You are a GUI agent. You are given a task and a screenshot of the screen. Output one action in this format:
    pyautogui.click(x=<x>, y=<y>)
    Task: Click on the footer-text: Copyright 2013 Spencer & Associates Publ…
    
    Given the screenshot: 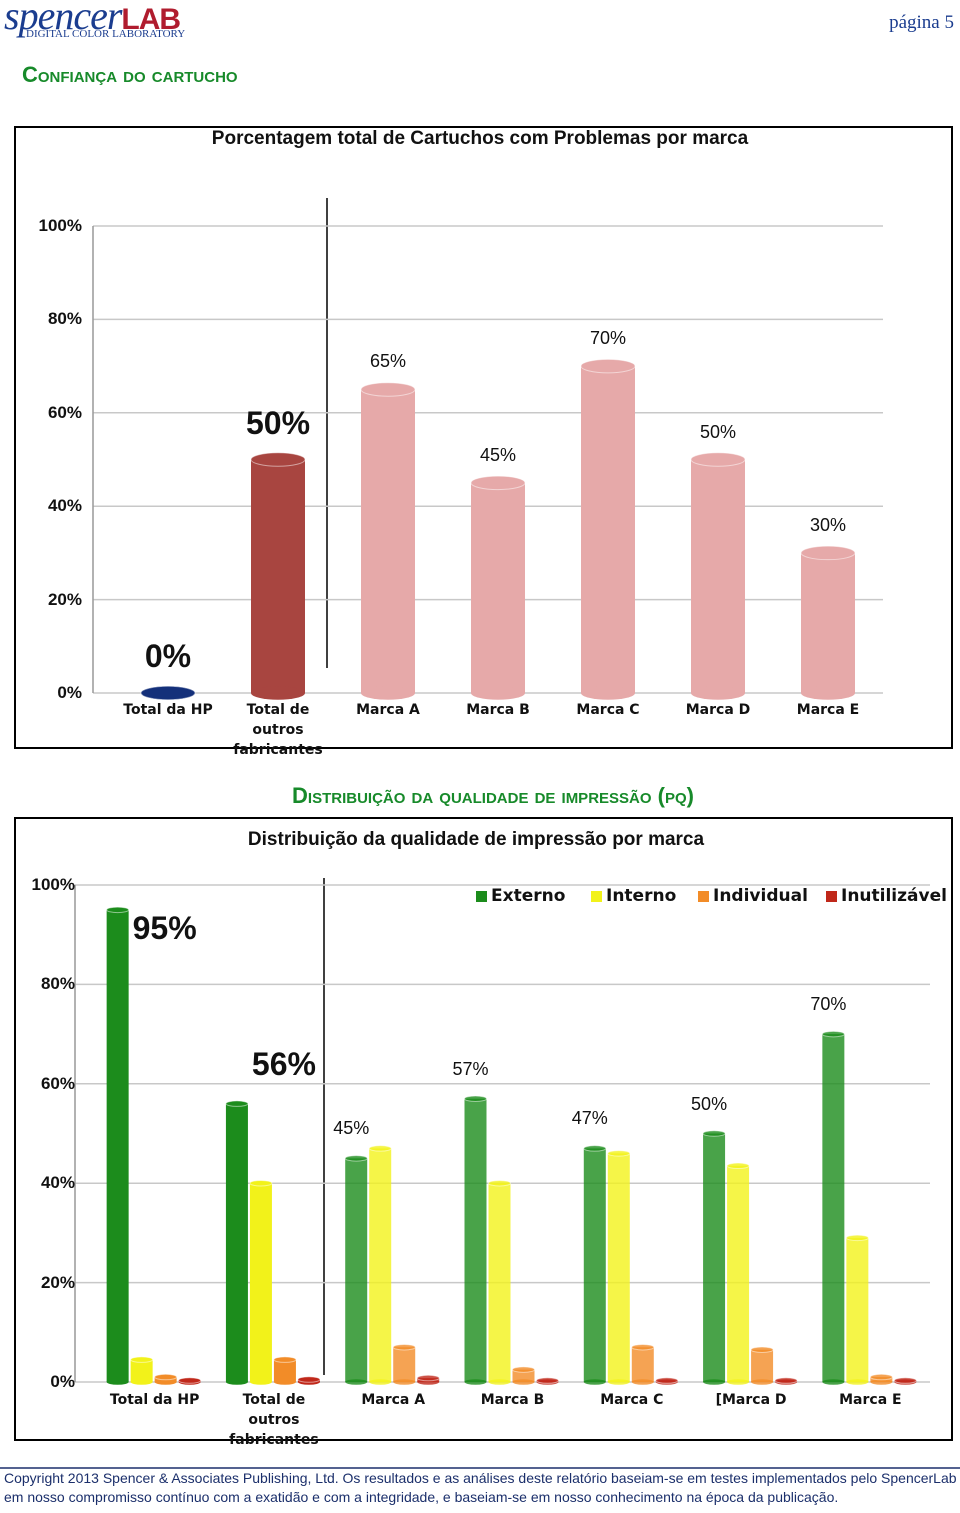 What is the action you would take?
    pyautogui.click(x=480, y=1478)
    